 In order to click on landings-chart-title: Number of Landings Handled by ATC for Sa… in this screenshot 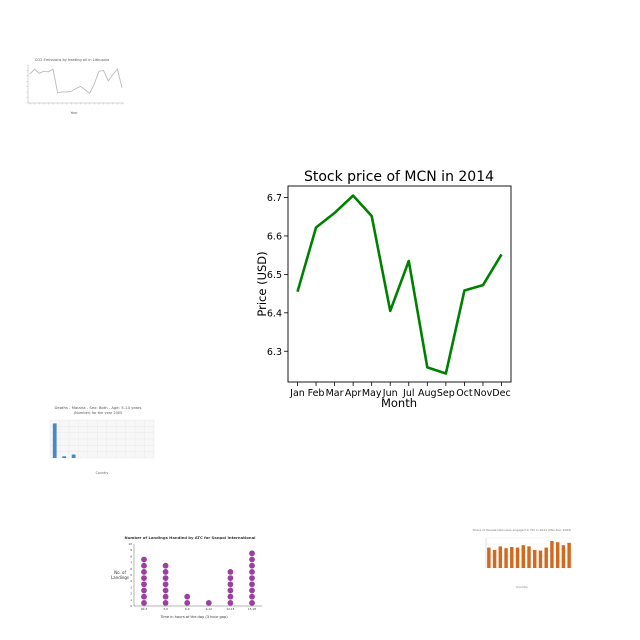, I will do `click(190, 537)`.